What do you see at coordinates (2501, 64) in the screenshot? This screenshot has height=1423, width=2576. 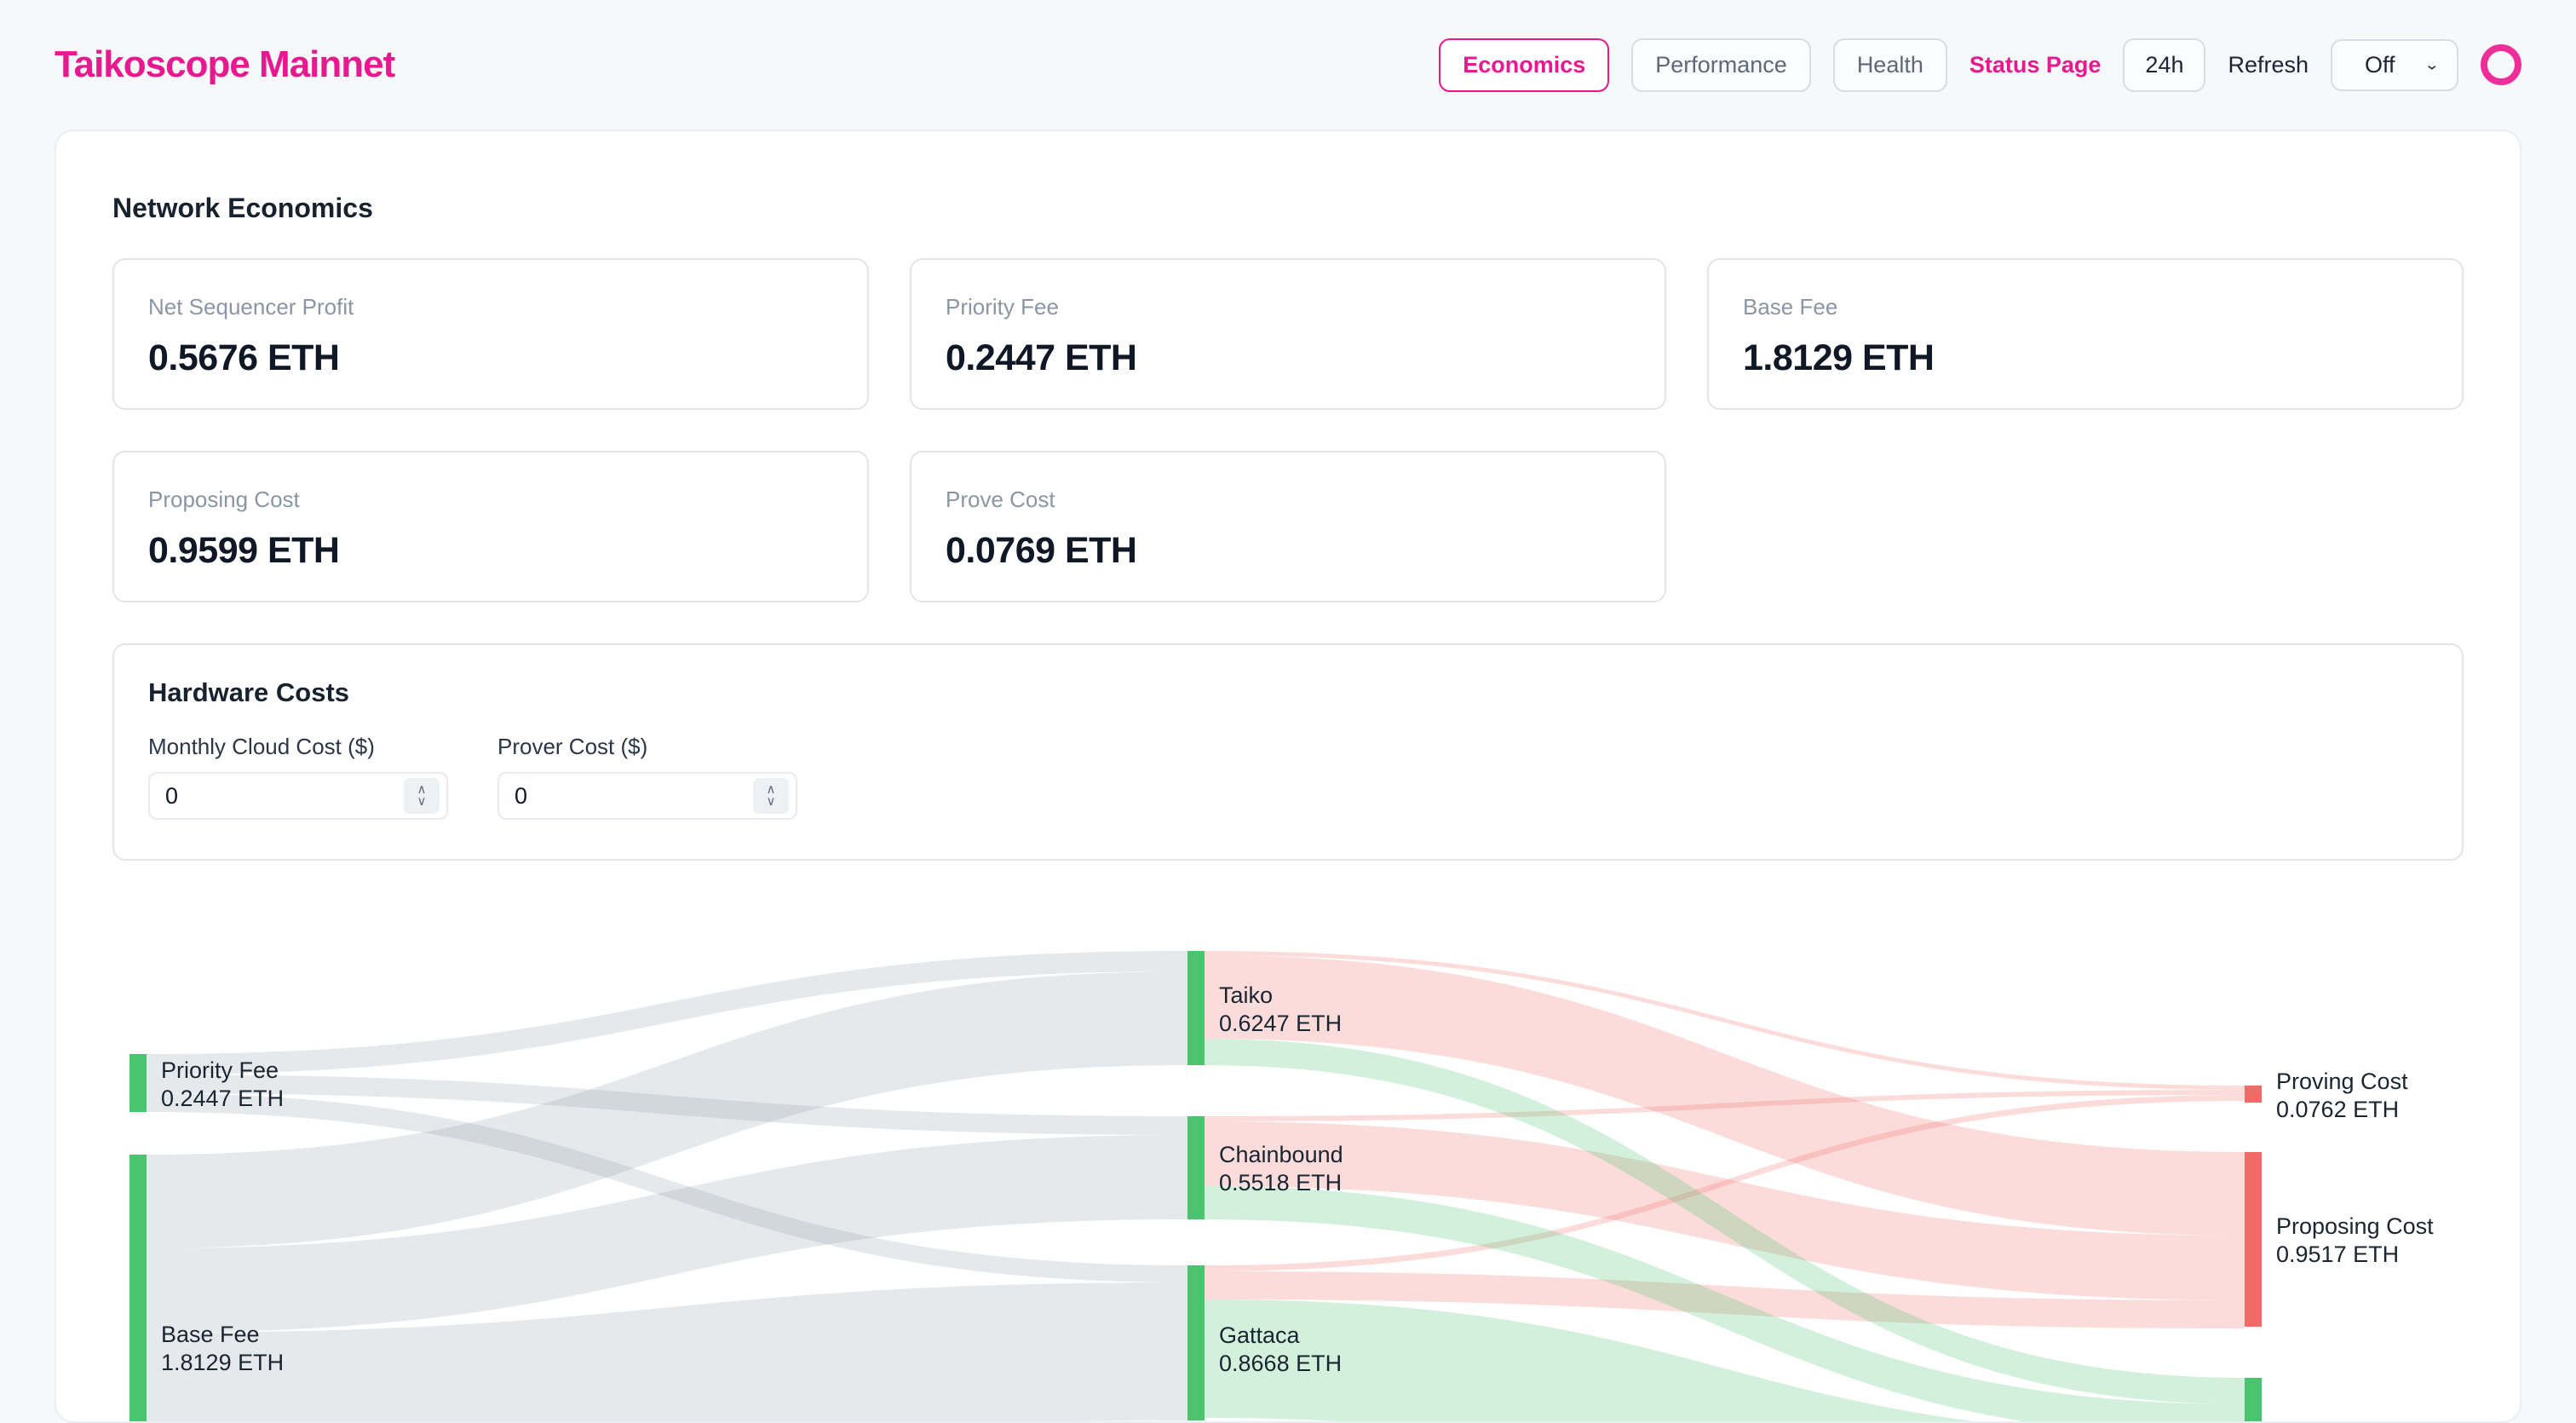 I see `status-ring-icon` at bounding box center [2501, 64].